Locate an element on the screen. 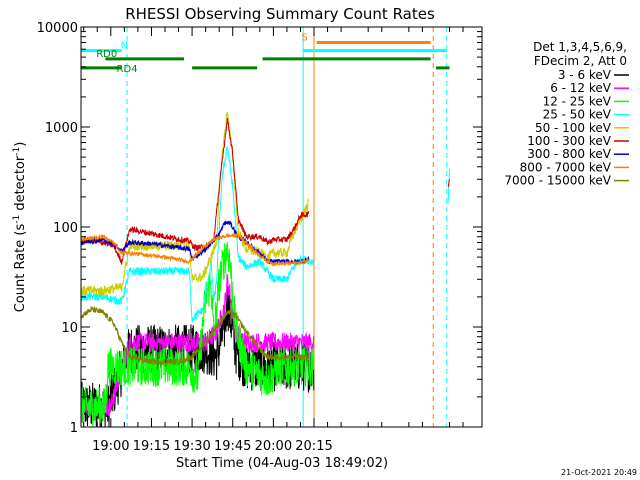 The height and width of the screenshot is (480, 640). legend-entry-label: 50 - 100 keV is located at coordinates (573, 128).